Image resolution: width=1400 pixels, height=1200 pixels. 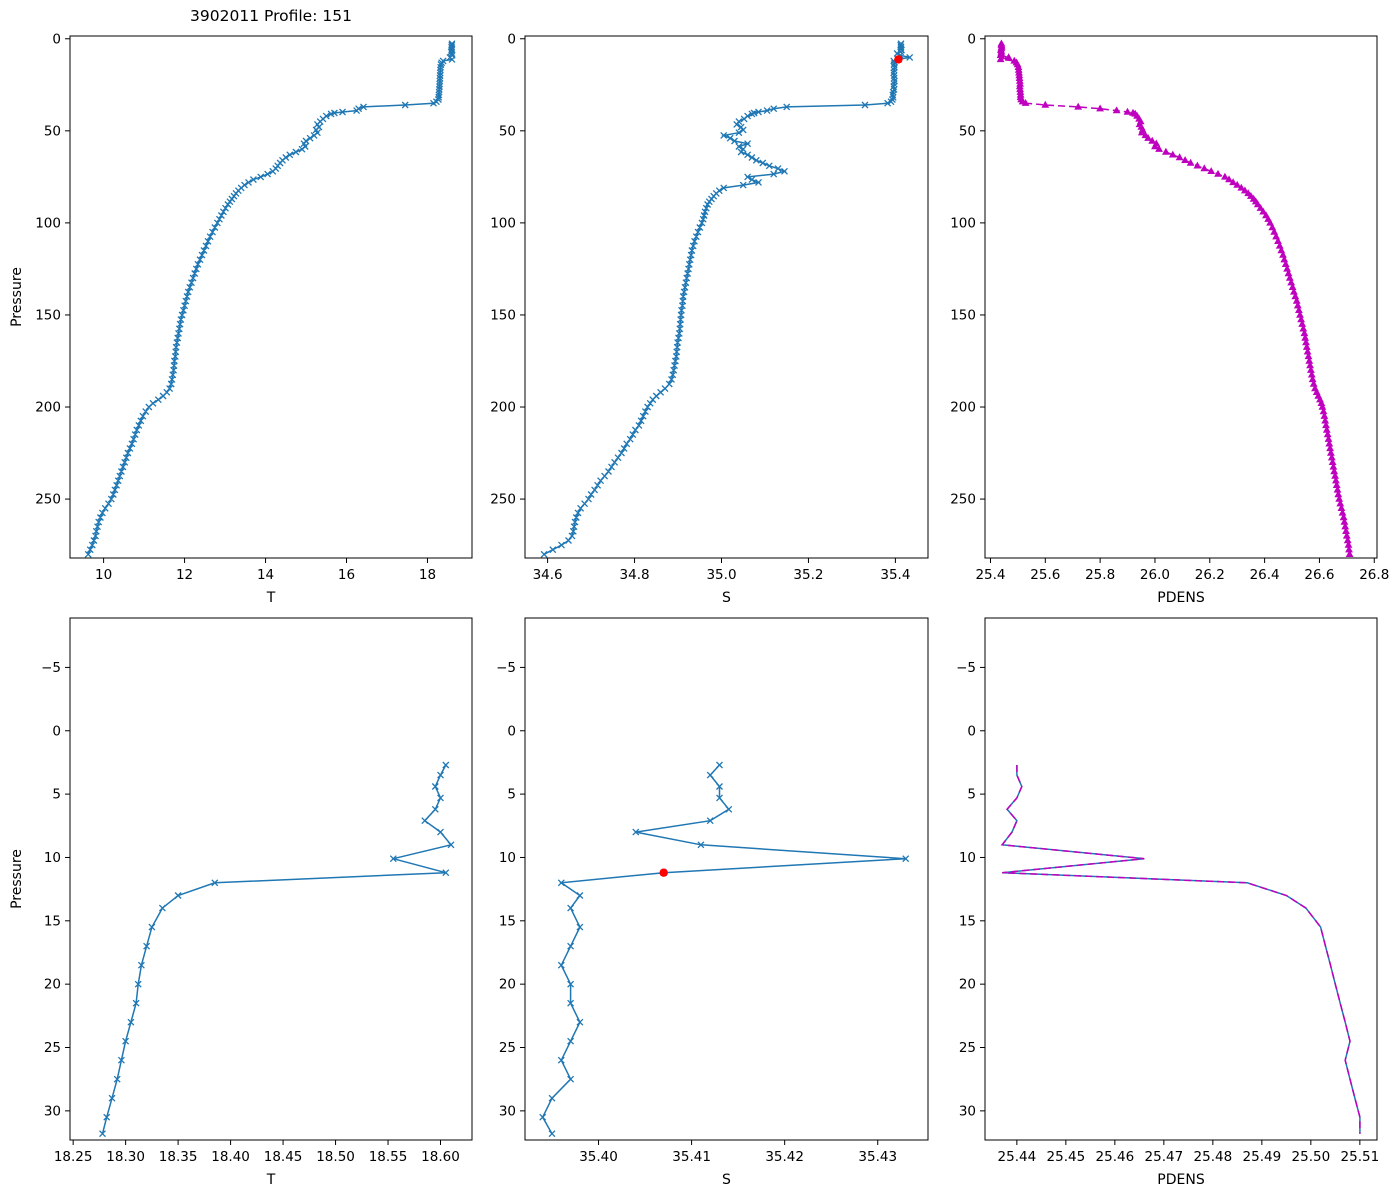 What do you see at coordinates (808, 575) in the screenshot?
I see `x-tick-label: 35.2` at bounding box center [808, 575].